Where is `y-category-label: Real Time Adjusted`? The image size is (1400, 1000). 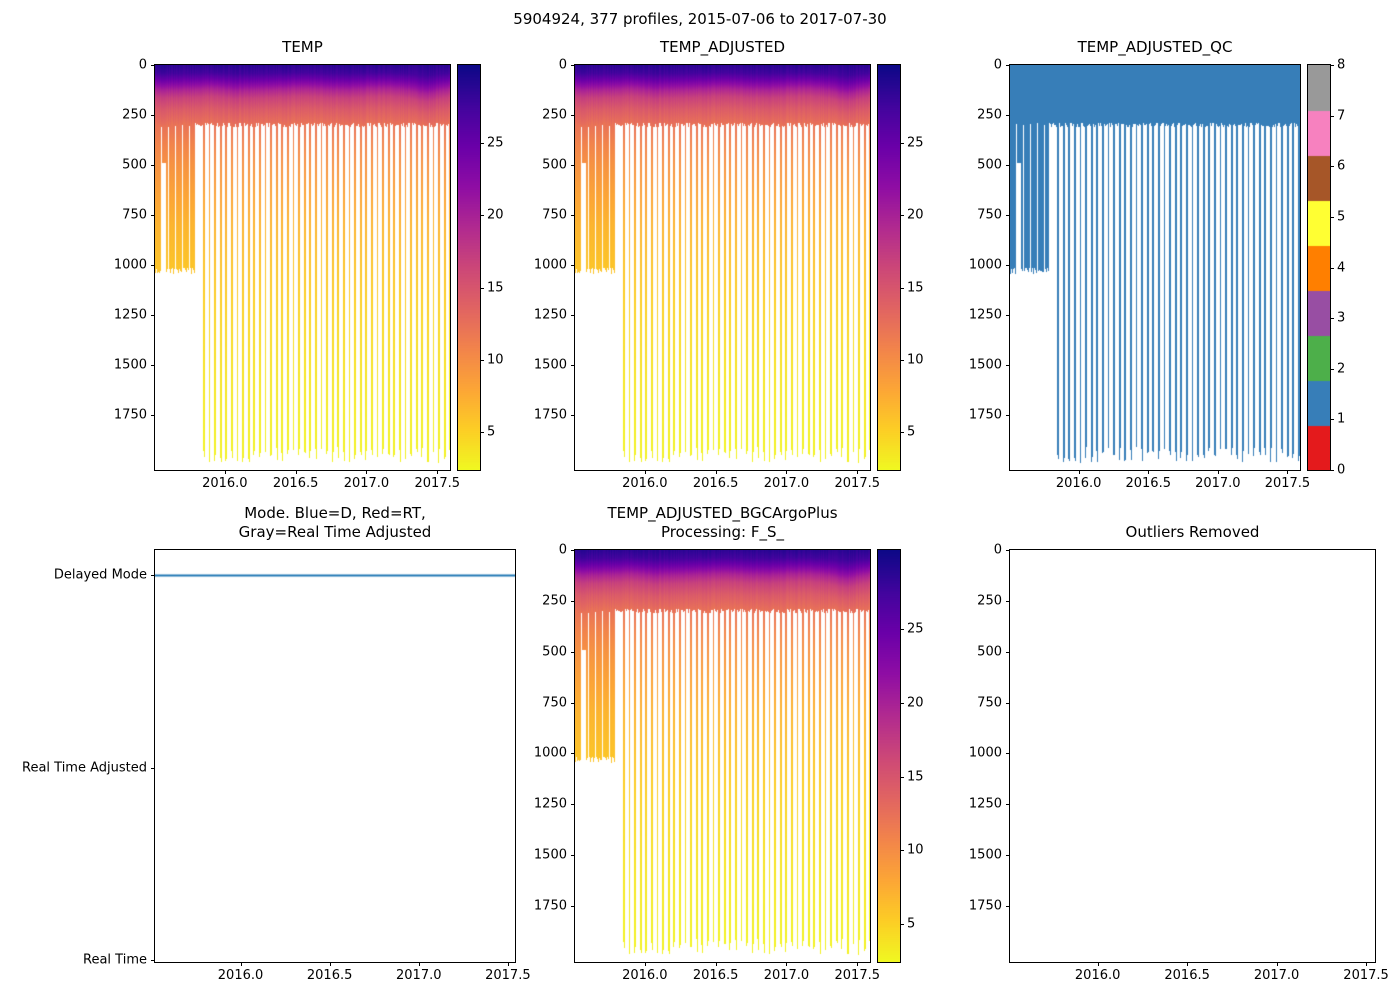 y-category-label: Real Time Adjusted is located at coordinates (84, 768).